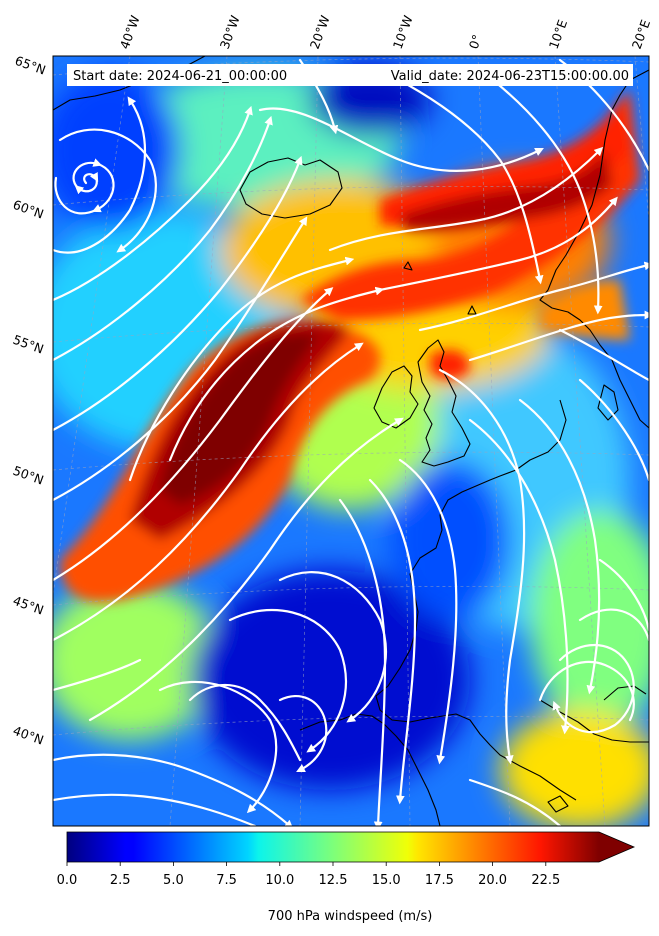 The image size is (659, 936). I want to click on colorbar-extend-arrow, so click(616, 847).